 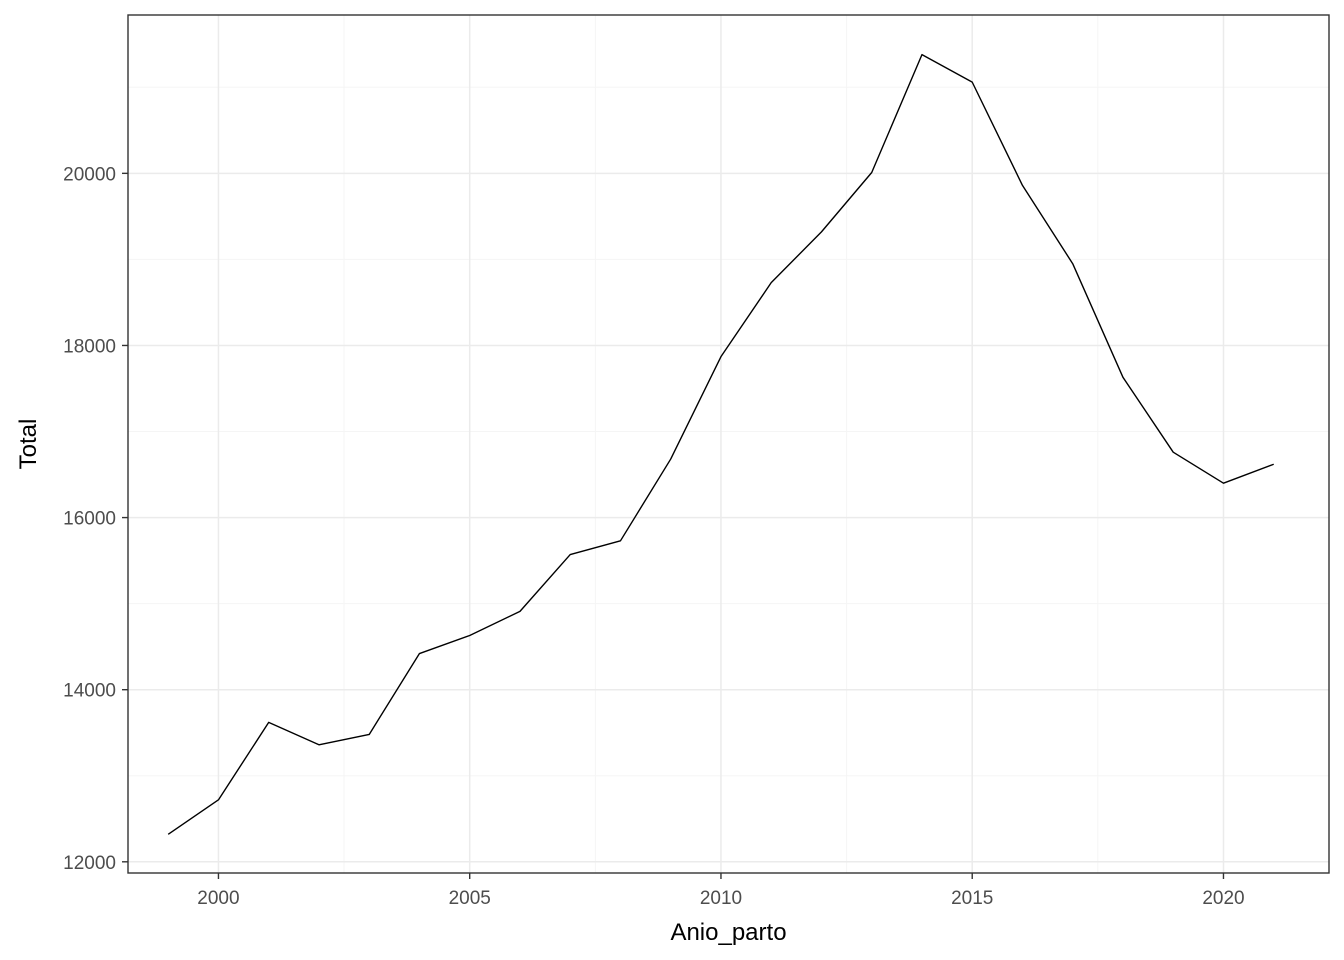 I want to click on y-axis-ticks: 12000 14000 16000 18000 20000, so click(x=95, y=519).